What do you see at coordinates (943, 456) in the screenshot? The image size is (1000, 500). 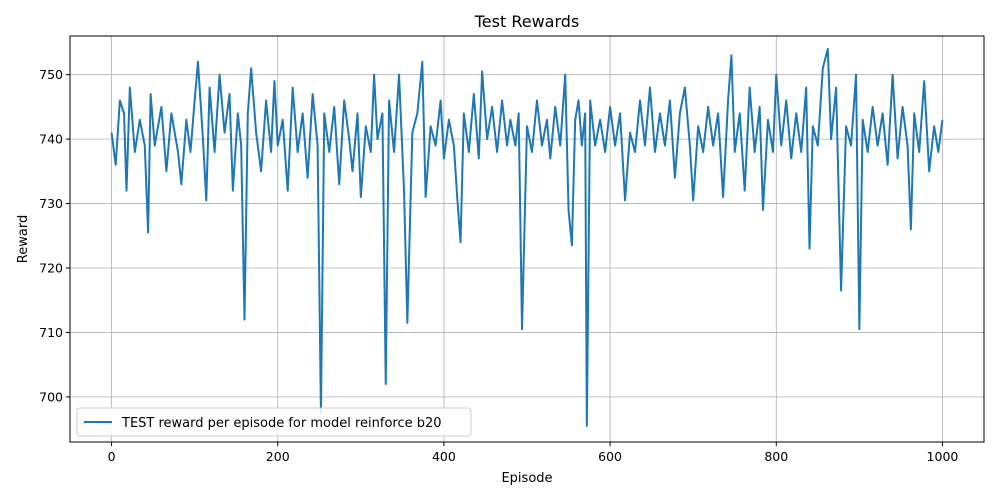 I see `x-tick-label: 1000` at bounding box center [943, 456].